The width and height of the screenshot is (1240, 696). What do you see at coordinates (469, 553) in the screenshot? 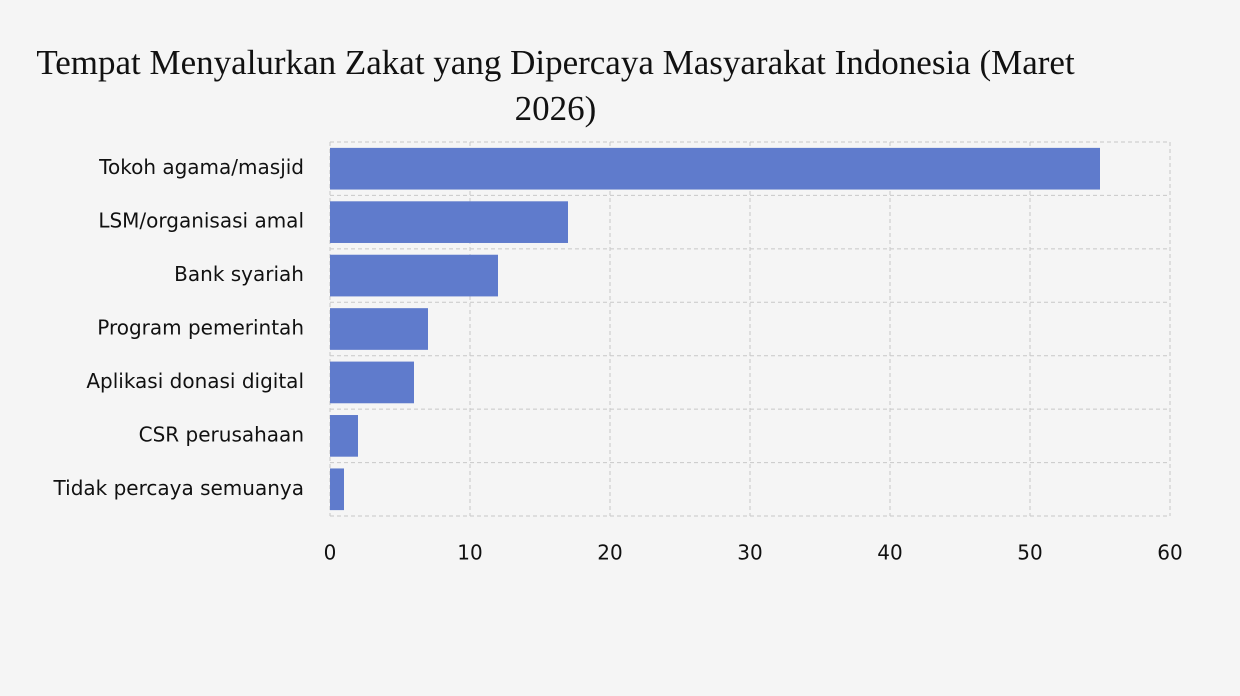
I see `x-tick-label: 10` at bounding box center [469, 553].